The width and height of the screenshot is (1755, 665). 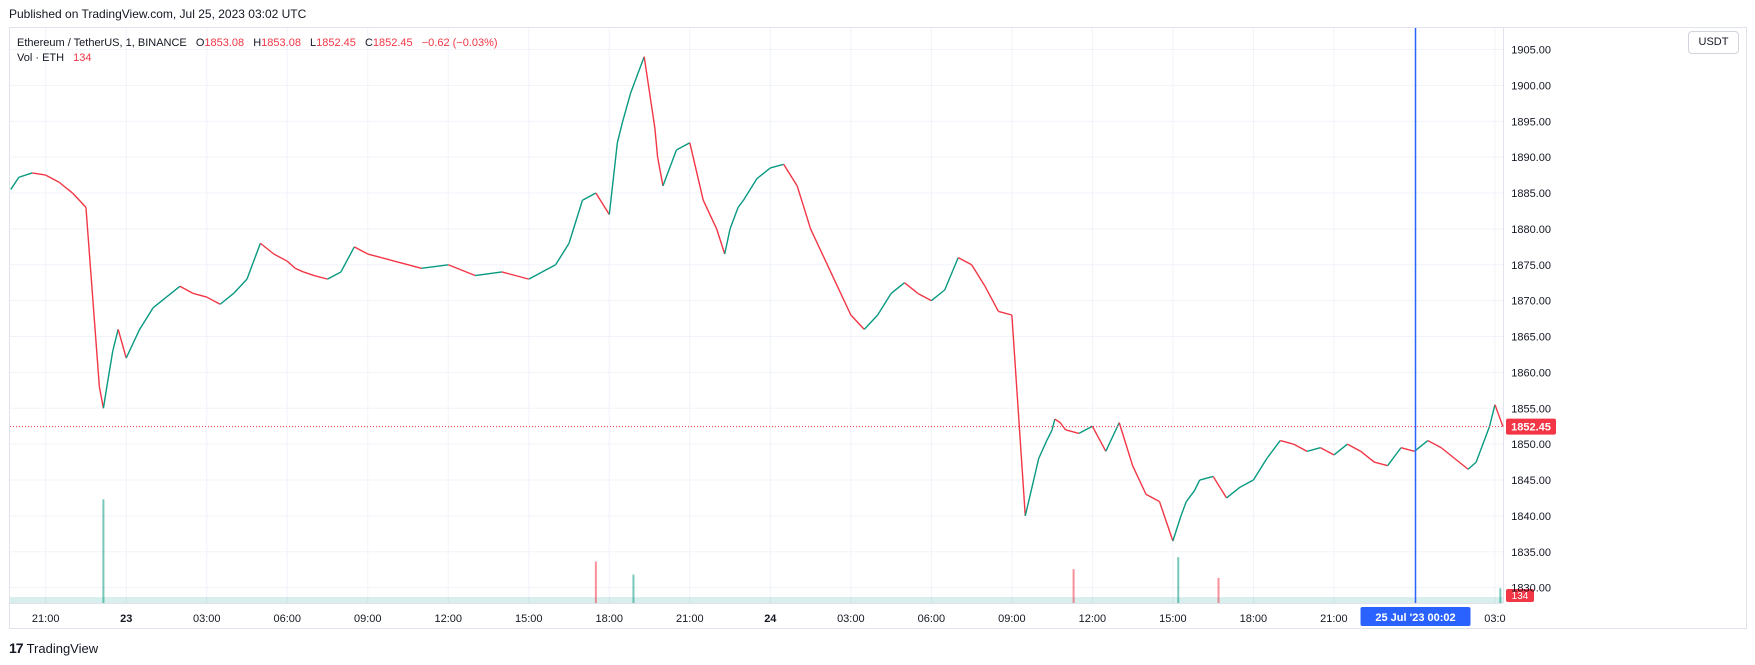 What do you see at coordinates (200, 43) in the screenshot?
I see `legend-open-label: O` at bounding box center [200, 43].